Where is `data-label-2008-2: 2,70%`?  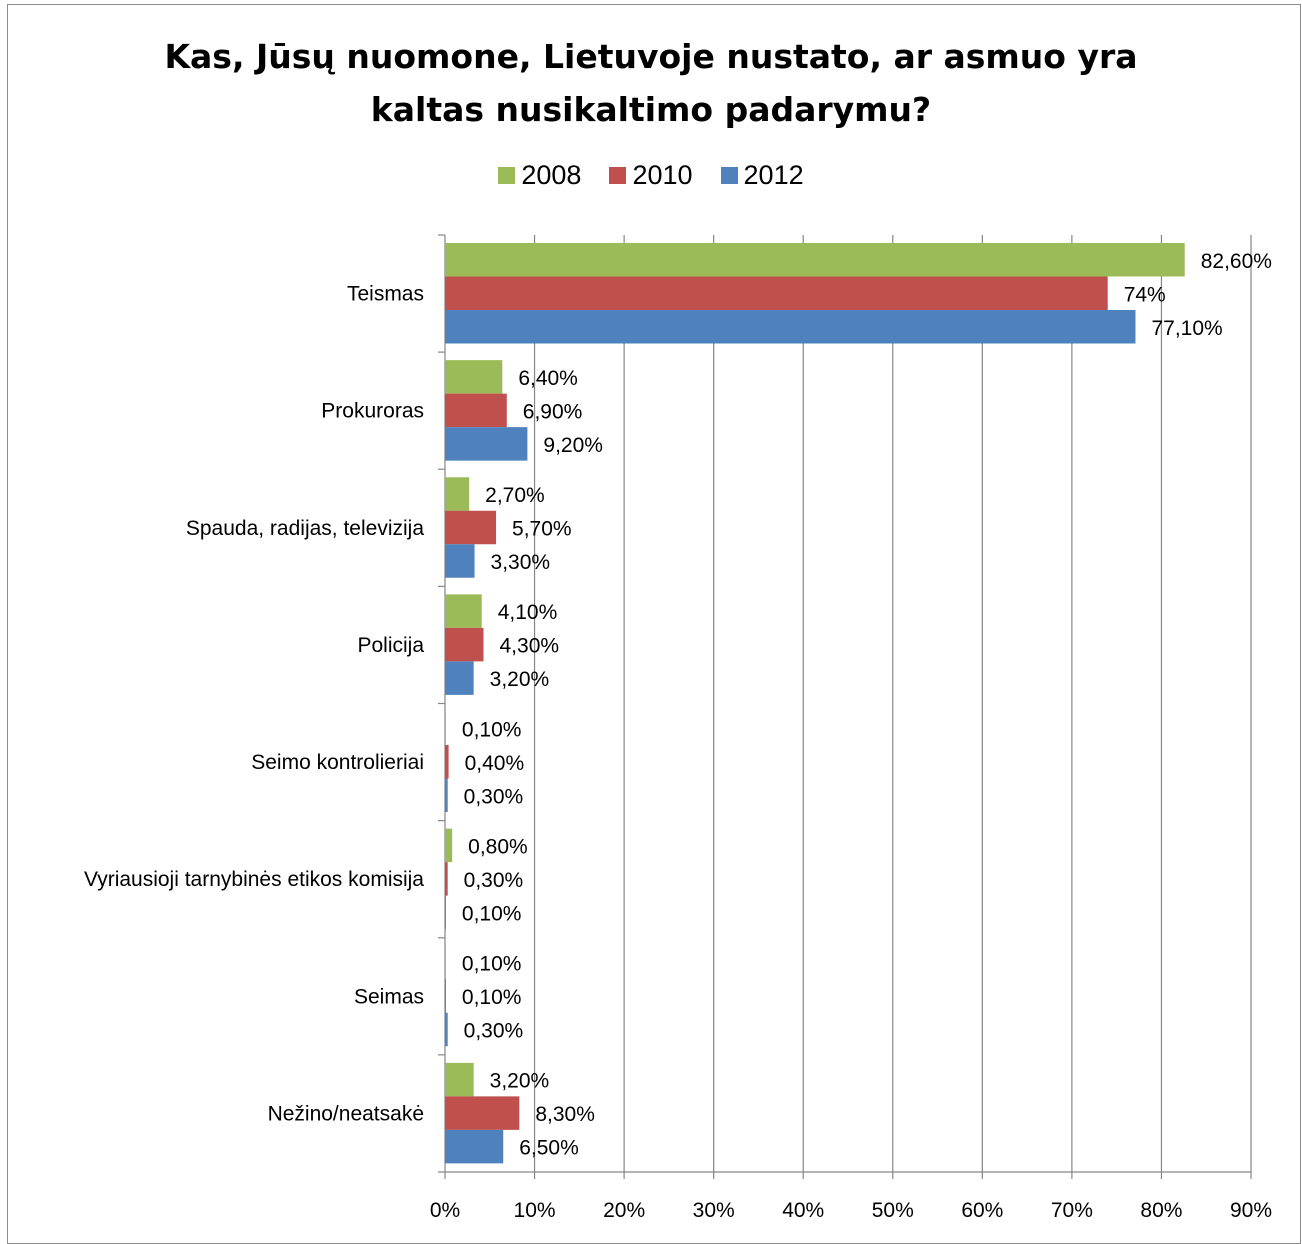 data-label-2008-2: 2,70% is located at coordinates (515, 495).